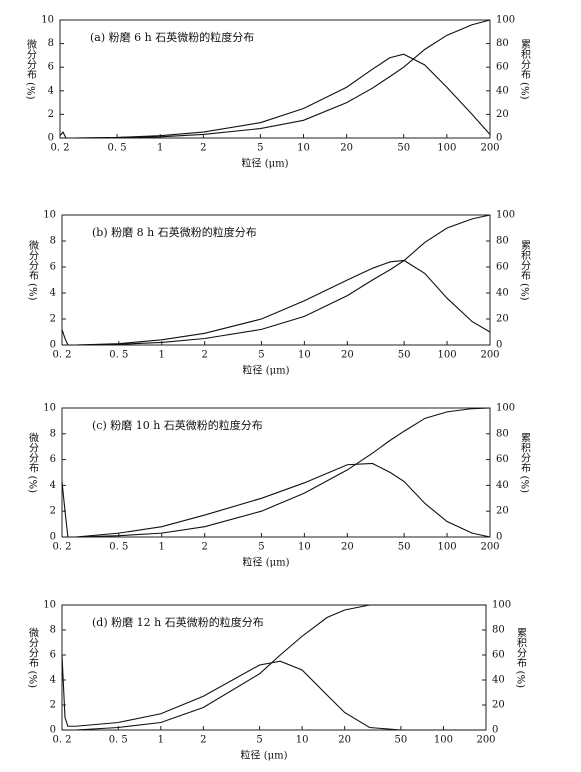 The image size is (581, 772). What do you see at coordinates (174, 232) in the screenshot?
I see `chart-title: (b) 粉磨 8 h 石英微粉的粒度分布` at bounding box center [174, 232].